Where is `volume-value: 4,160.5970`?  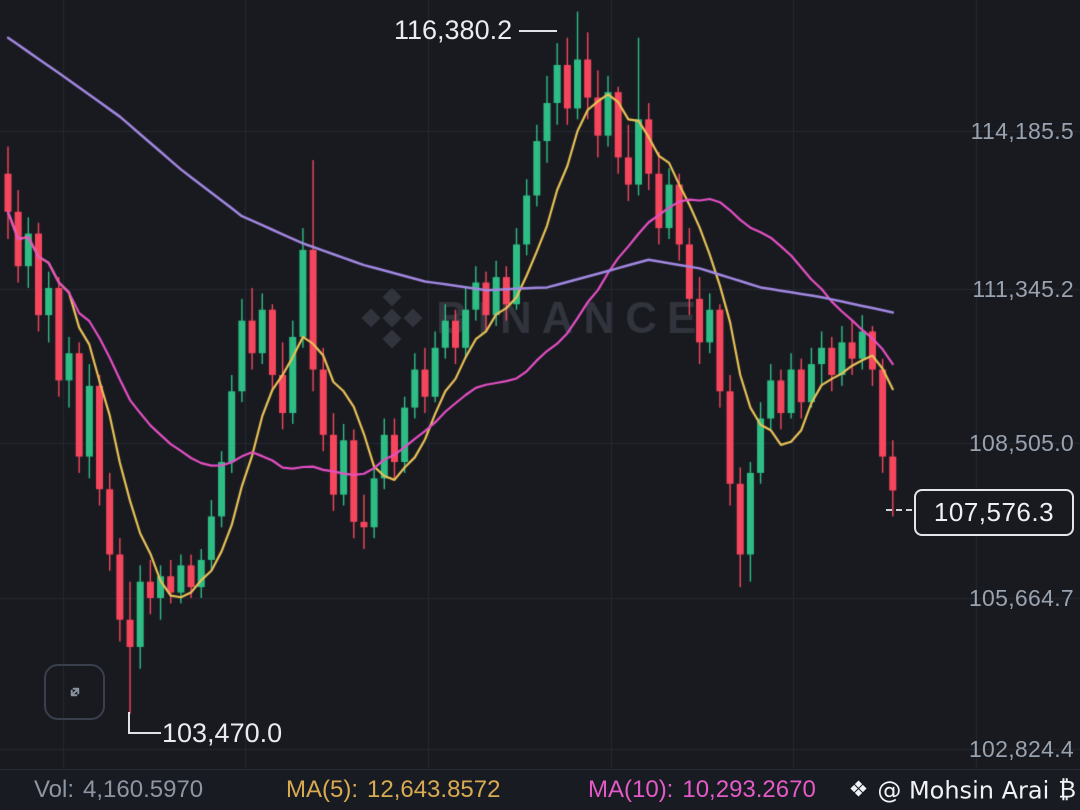 volume-value: 4,160.5970 is located at coordinates (143, 789).